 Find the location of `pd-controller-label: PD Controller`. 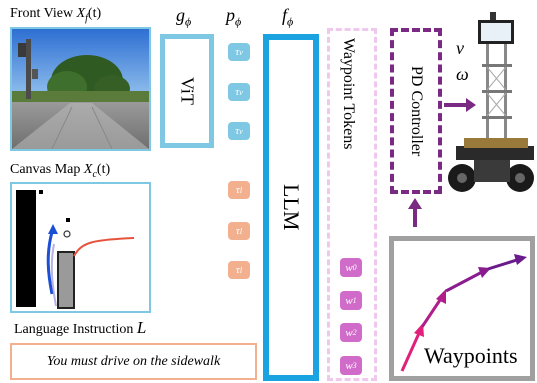

pd-controller-label: PD Controller is located at coordinates (416, 111).